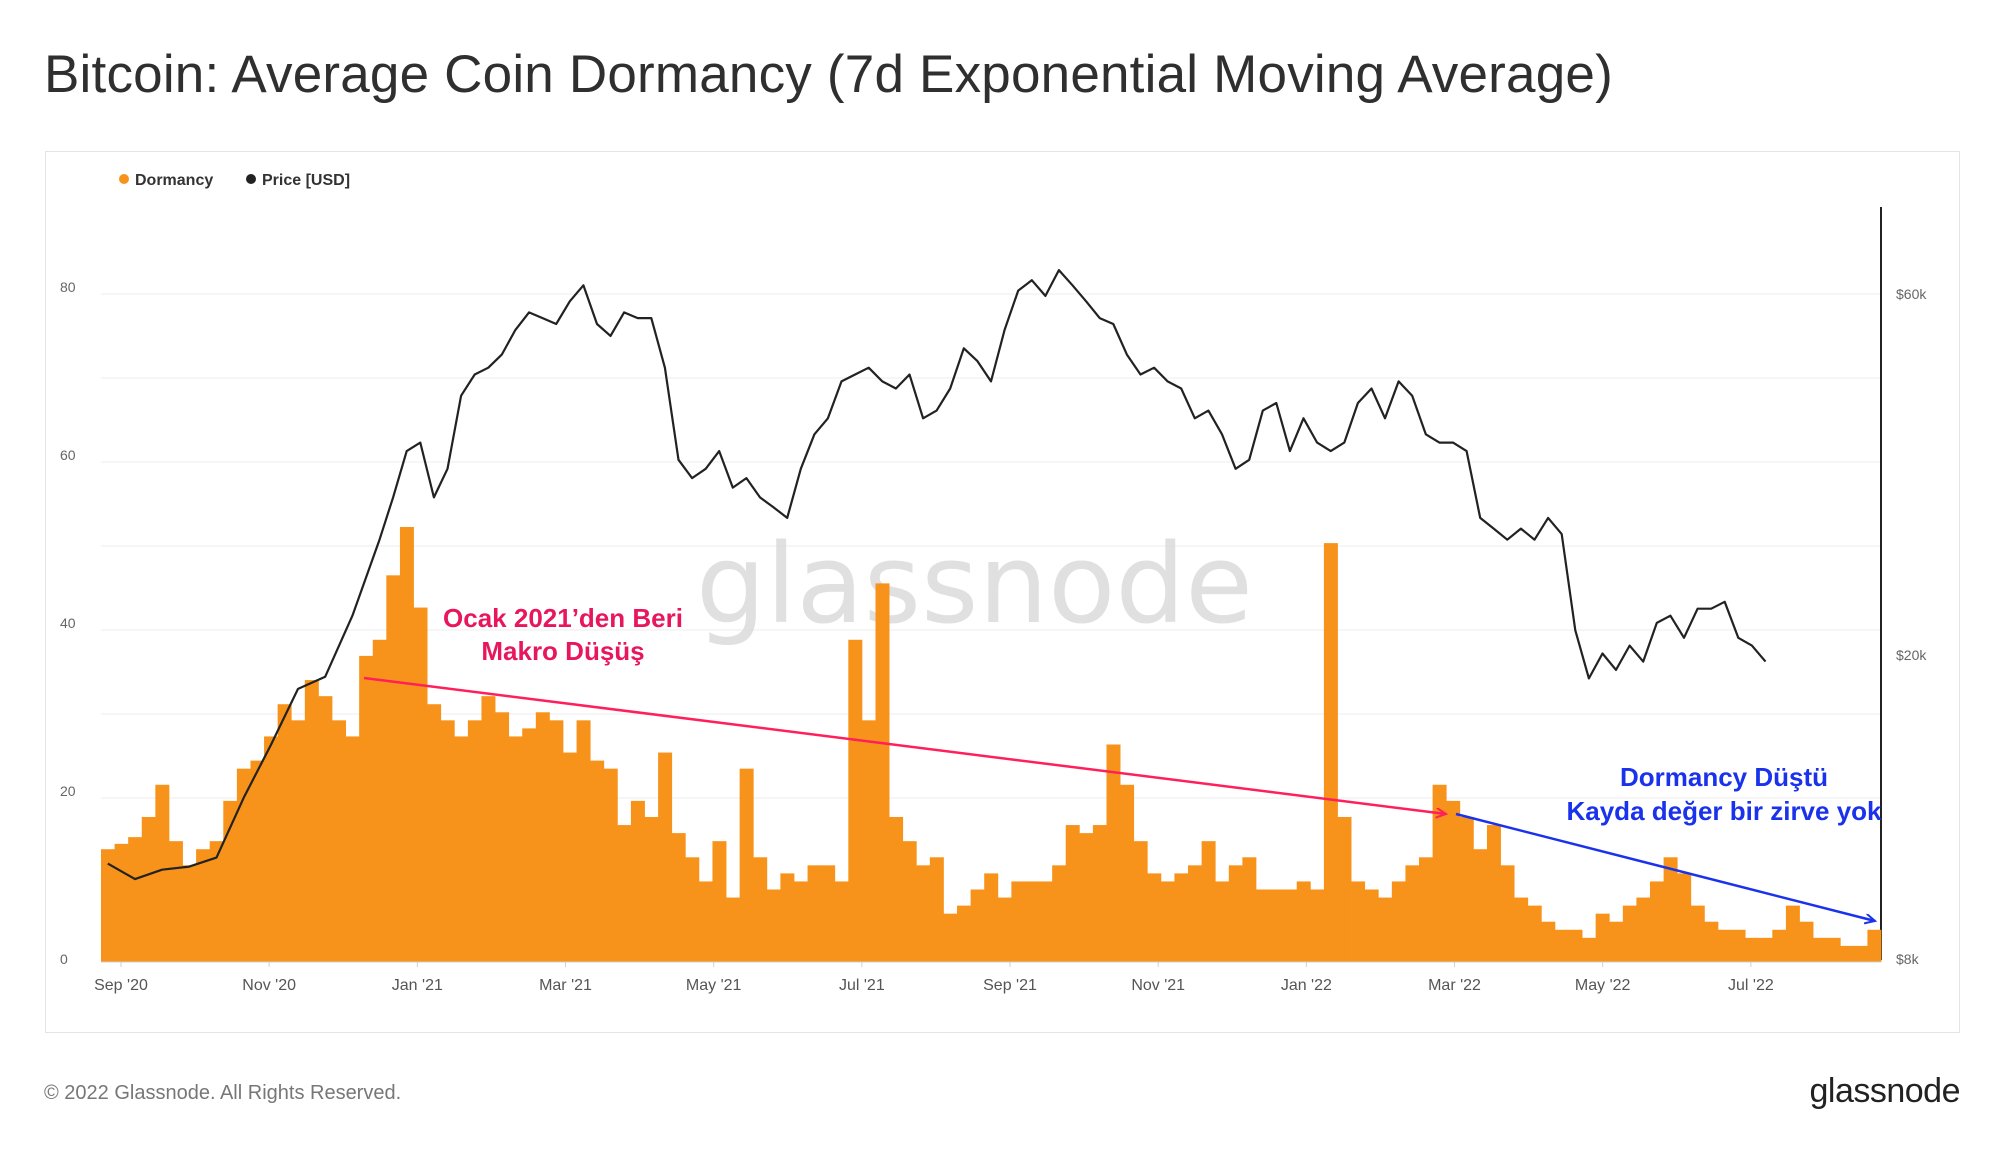  I want to click on legend: Dormancy Price [USD], so click(234, 180).